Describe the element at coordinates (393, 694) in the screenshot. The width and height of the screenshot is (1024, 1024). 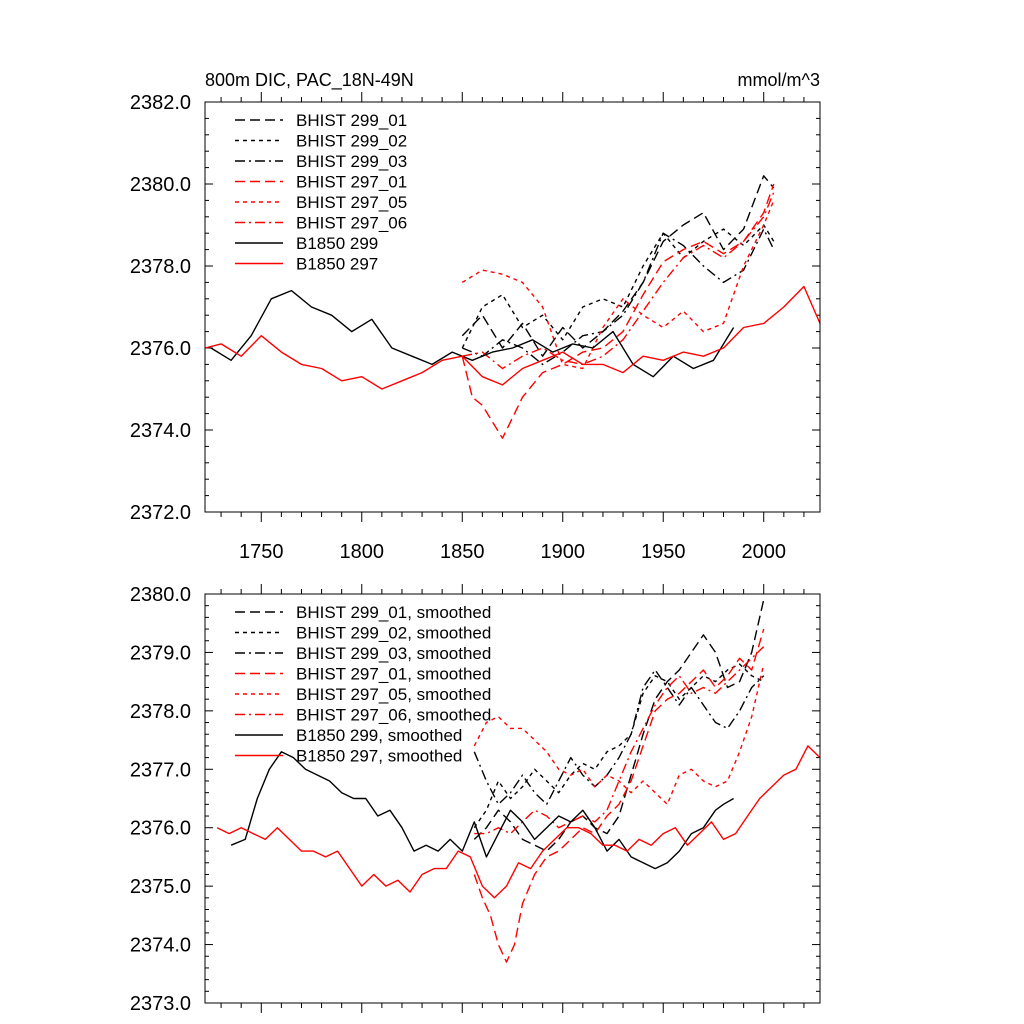
I see `legend-label: BHIST 297_05, smoothed` at that location.